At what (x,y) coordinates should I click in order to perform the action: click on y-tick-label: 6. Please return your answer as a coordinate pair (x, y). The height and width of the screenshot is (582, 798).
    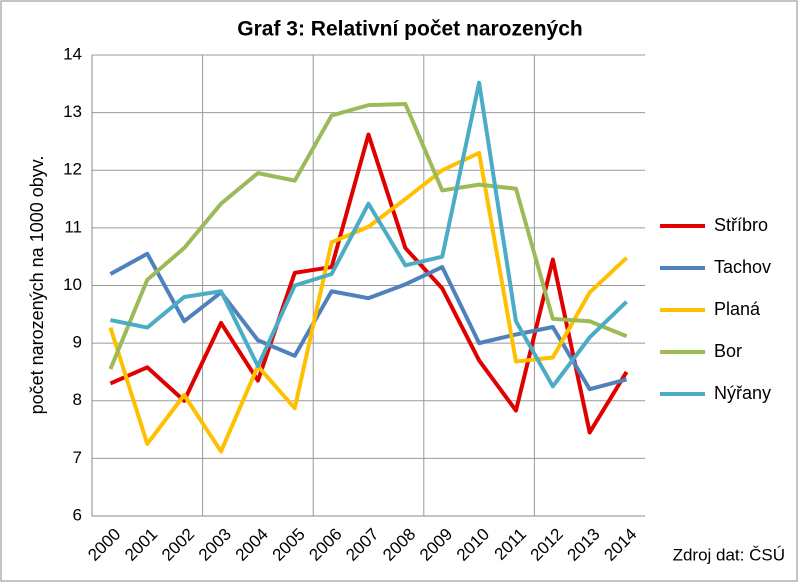
    Looking at the image, I should click on (77, 514).